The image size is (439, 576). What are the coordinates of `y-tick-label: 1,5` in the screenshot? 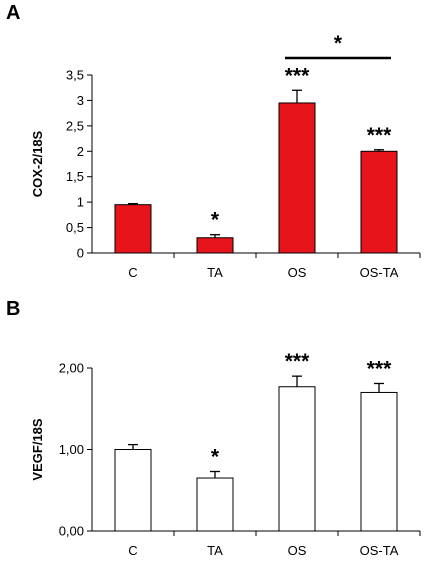 It's located at (75, 176).